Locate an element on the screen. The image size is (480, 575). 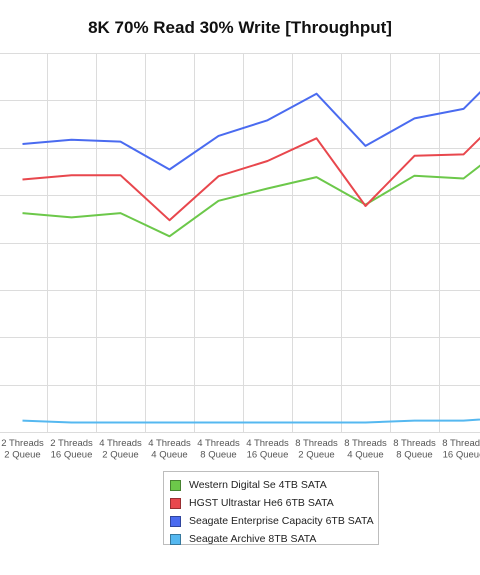
legend-label: Seagate Archive 8TB SATA is located at coordinates (253, 539).